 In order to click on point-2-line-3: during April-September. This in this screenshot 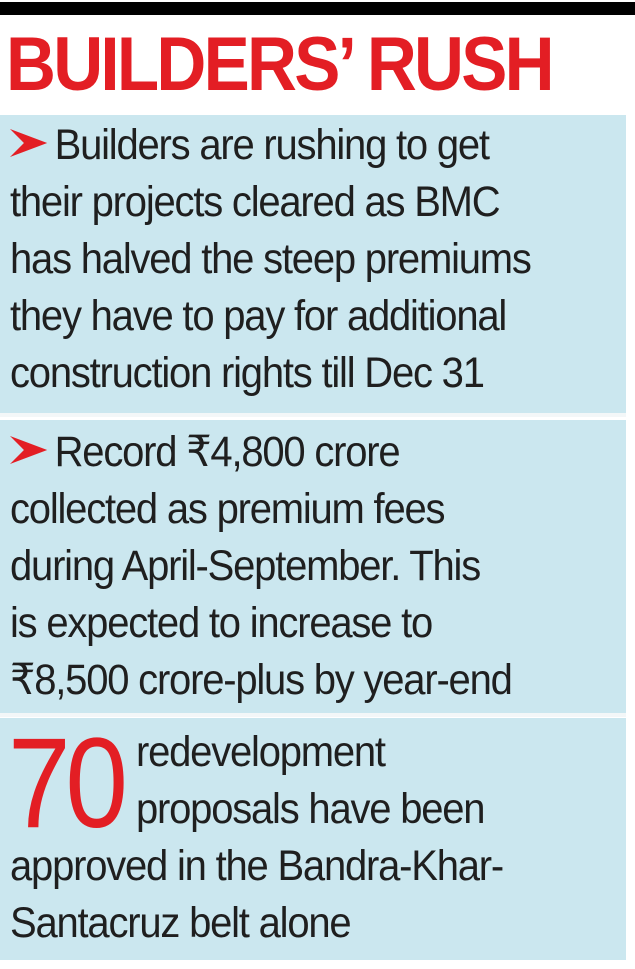, I will do `click(245, 566)`.